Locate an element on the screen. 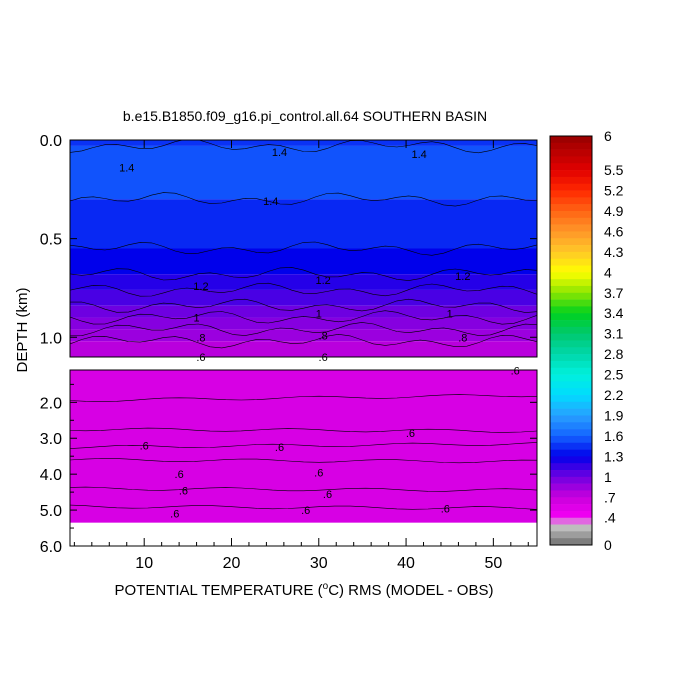 This screenshot has height=700, width=700. colorbar-label: 6 is located at coordinates (608, 136).